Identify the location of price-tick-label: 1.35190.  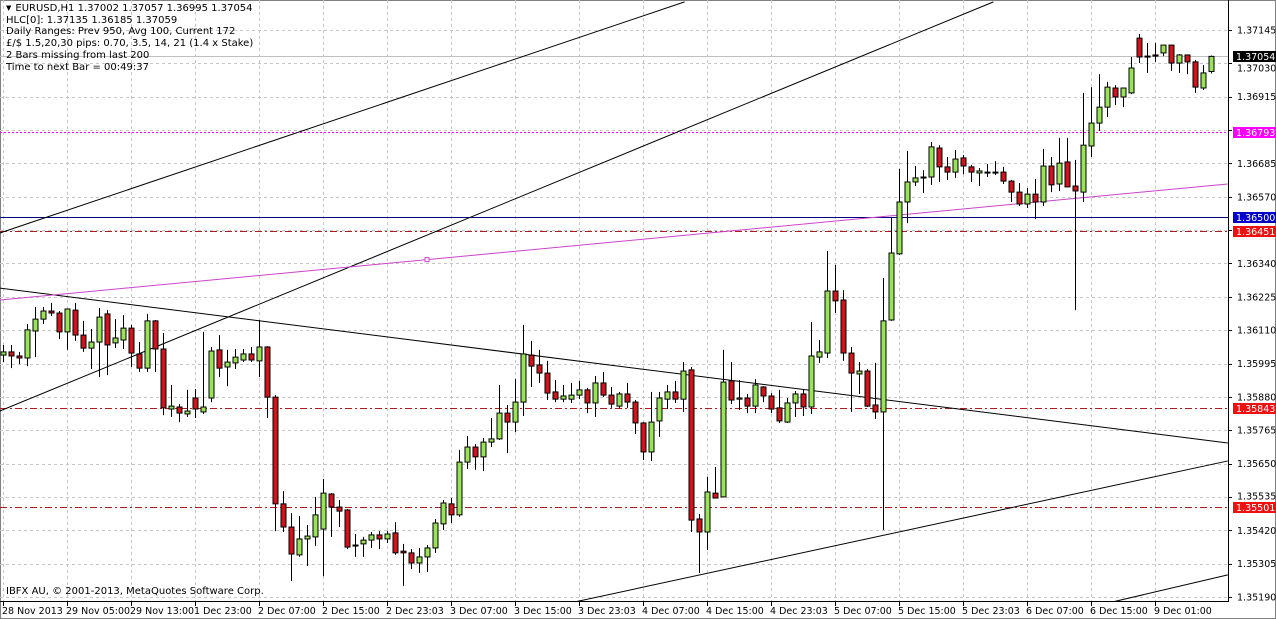
(1256, 597).